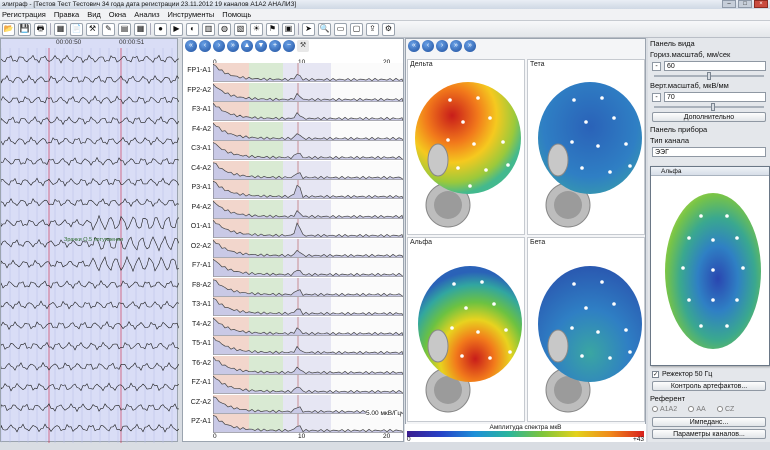  Describe the element at coordinates (679, 129) in the screenshot. I see `device-panel-header: Панель прибора` at that location.